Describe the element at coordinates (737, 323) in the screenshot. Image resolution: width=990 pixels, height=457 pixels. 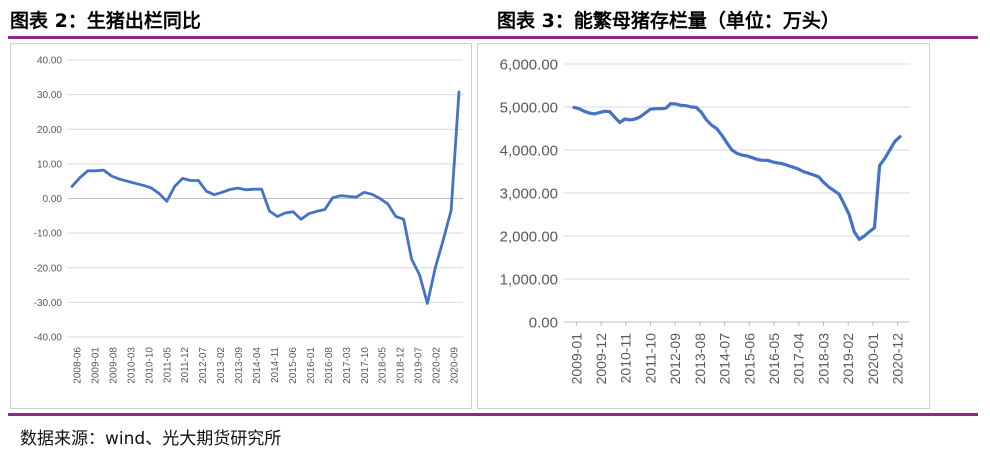
I see `zero-axis` at that location.